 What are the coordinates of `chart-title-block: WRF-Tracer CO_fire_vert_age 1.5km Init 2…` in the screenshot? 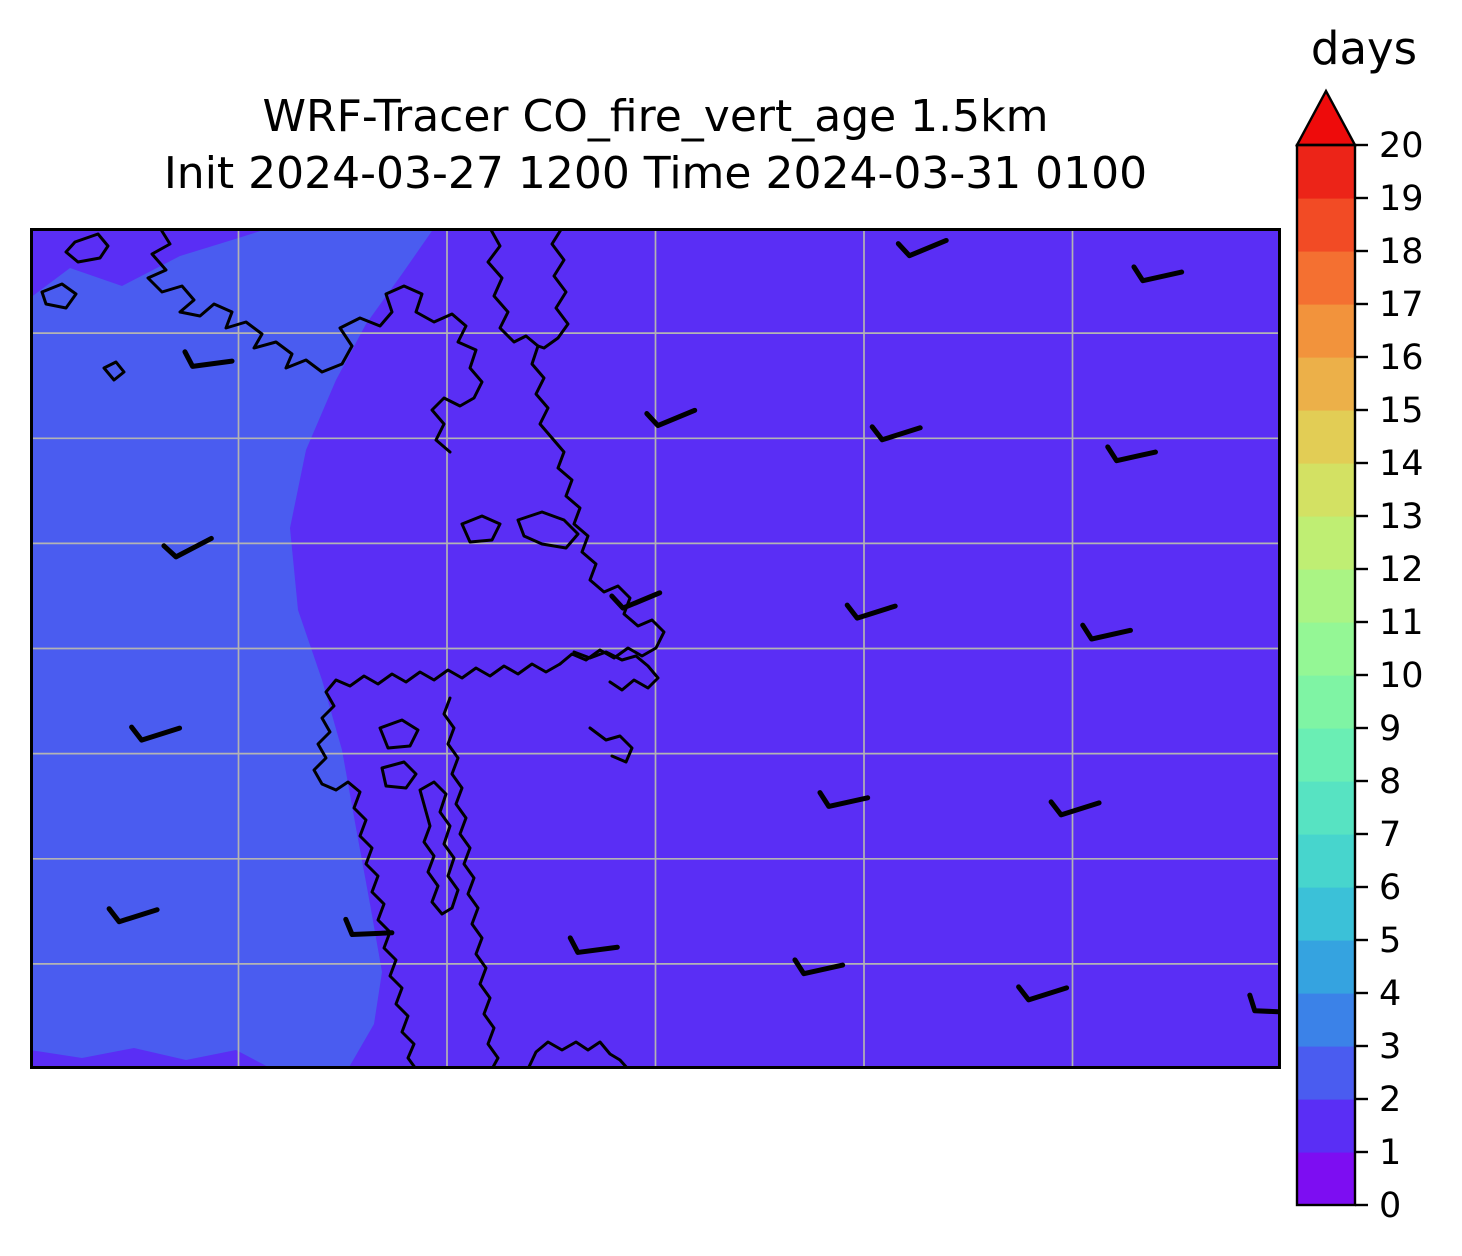 It's located at (655, 145).